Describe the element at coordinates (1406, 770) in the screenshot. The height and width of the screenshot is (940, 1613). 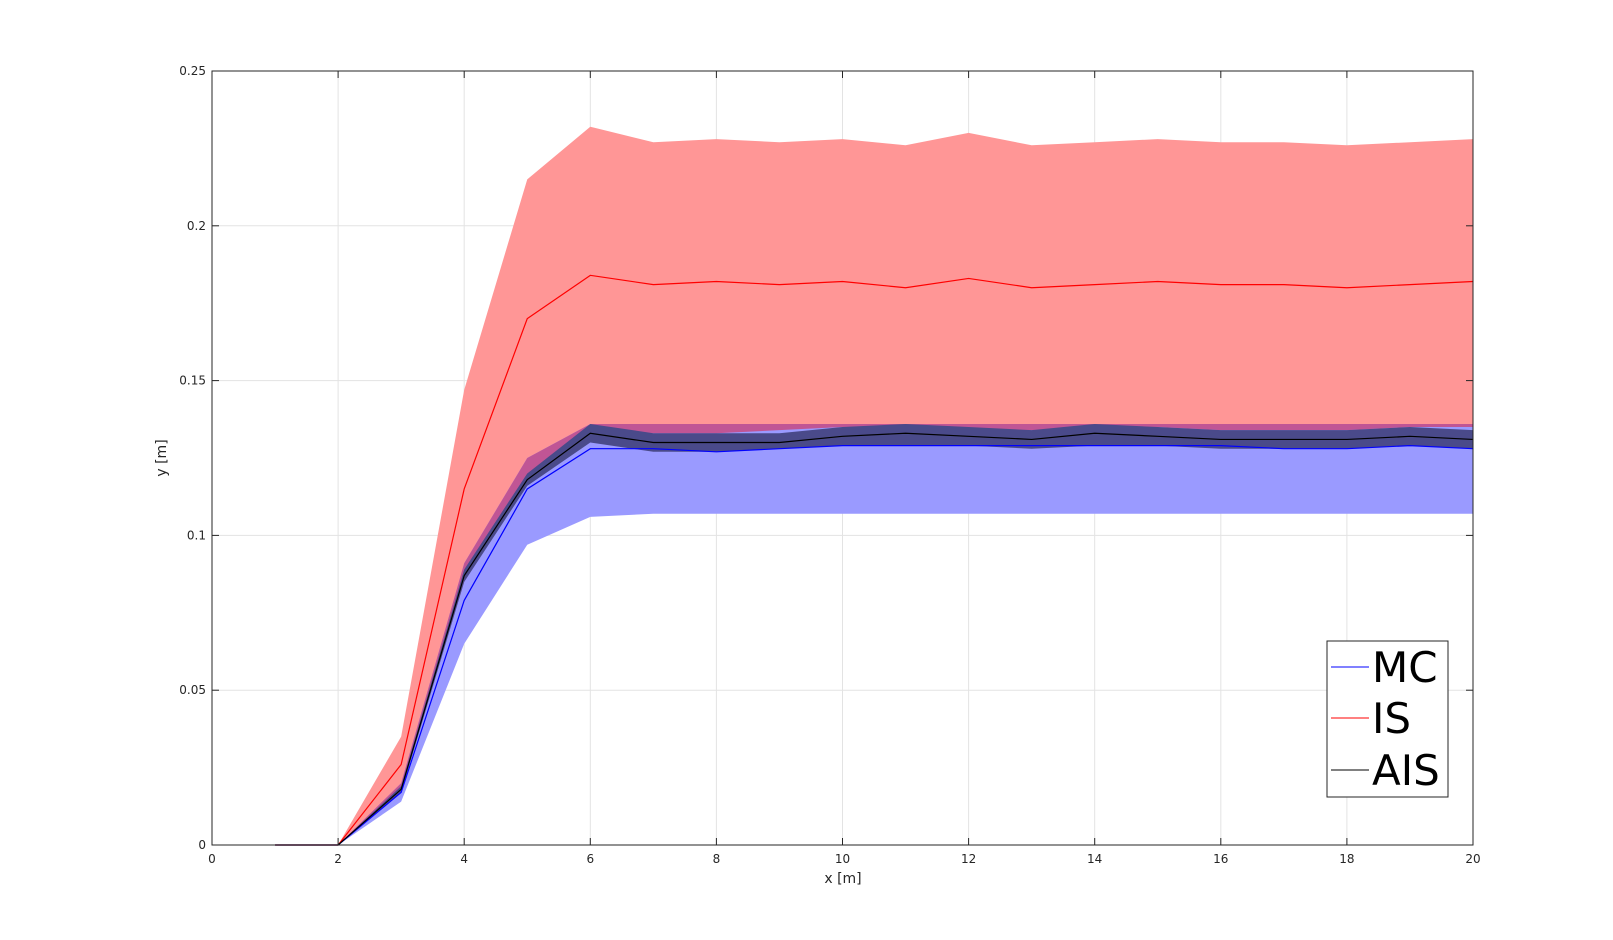
I see `legend-label-ais: AIS` at that location.